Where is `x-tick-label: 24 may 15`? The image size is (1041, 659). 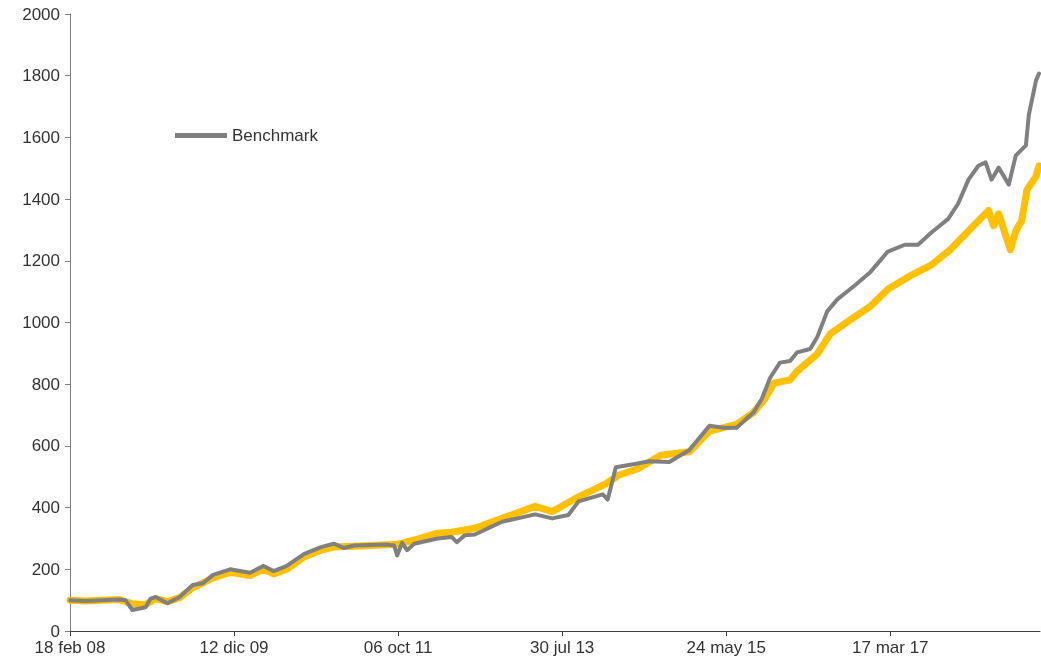
x-tick-label: 24 may 15 is located at coordinates (726, 647).